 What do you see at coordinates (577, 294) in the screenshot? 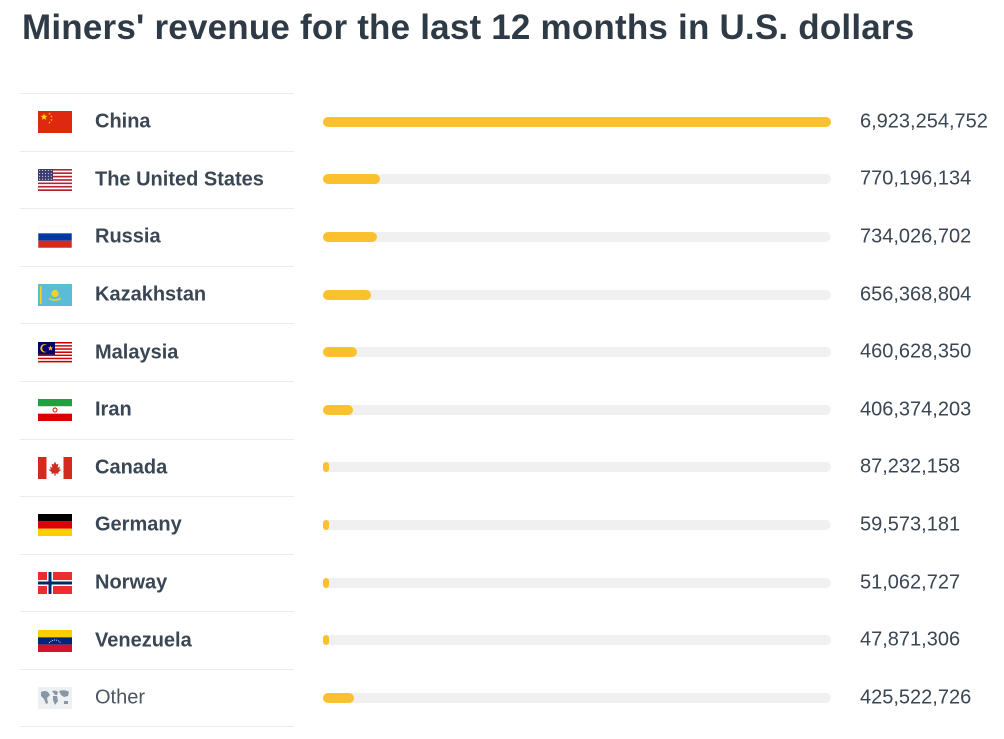
I see `bar-track-kazakhstan` at bounding box center [577, 294].